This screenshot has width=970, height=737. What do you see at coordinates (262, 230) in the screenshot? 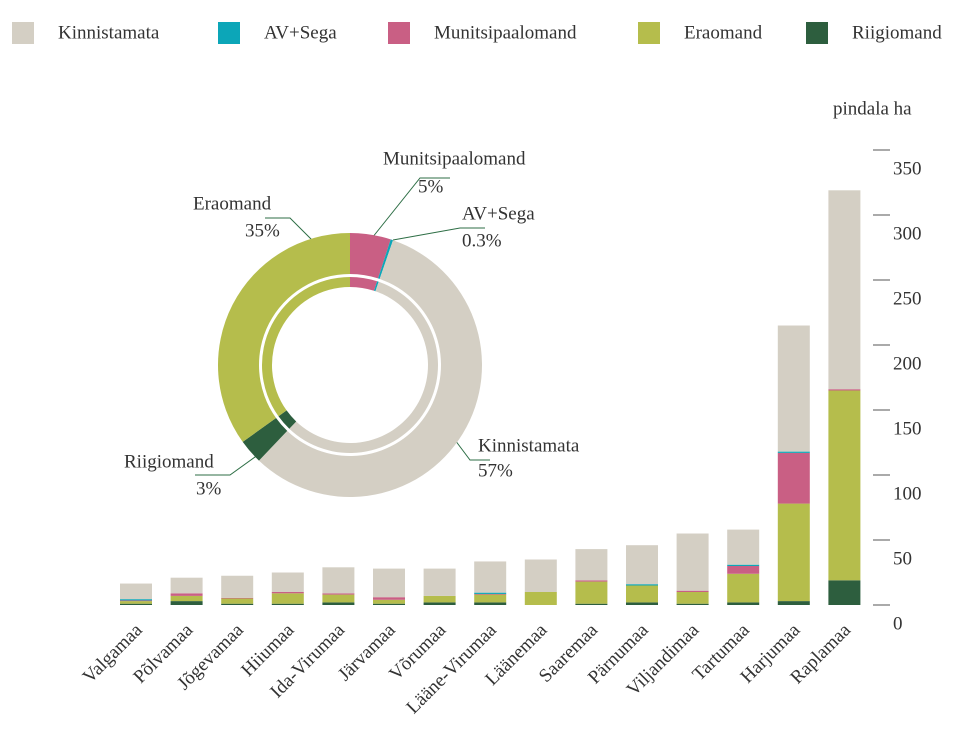
I see `pie-value-label: 35%` at bounding box center [262, 230].